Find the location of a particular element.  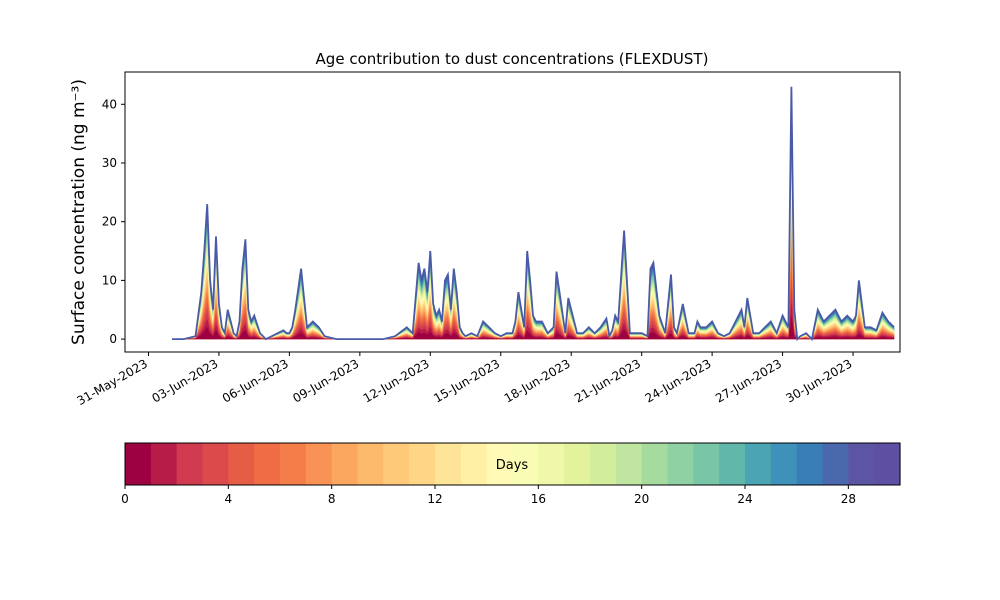

y-axis: 0 10 20 30 40 is located at coordinates (113, 221).